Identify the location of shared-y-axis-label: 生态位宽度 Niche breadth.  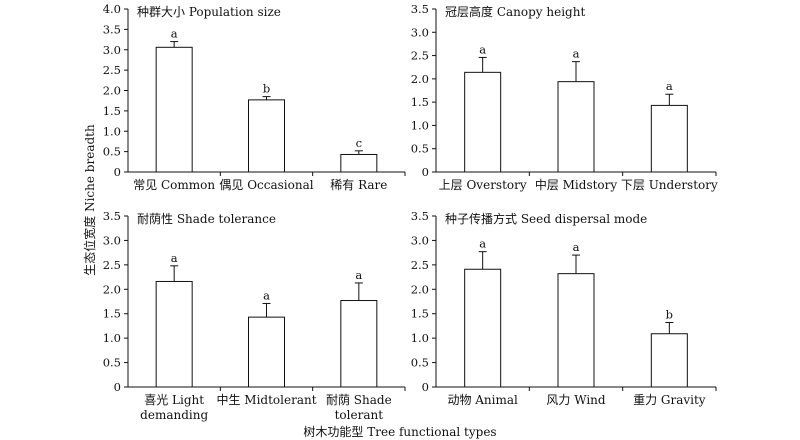
(89, 200).